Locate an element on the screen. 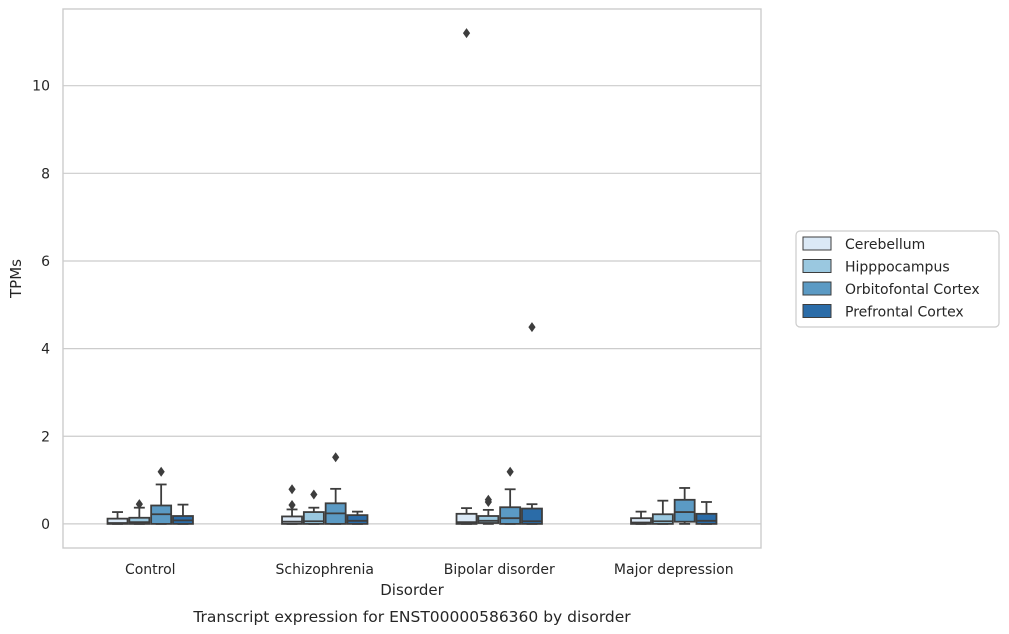  legend-label: Hipppocampus is located at coordinates (897, 268).